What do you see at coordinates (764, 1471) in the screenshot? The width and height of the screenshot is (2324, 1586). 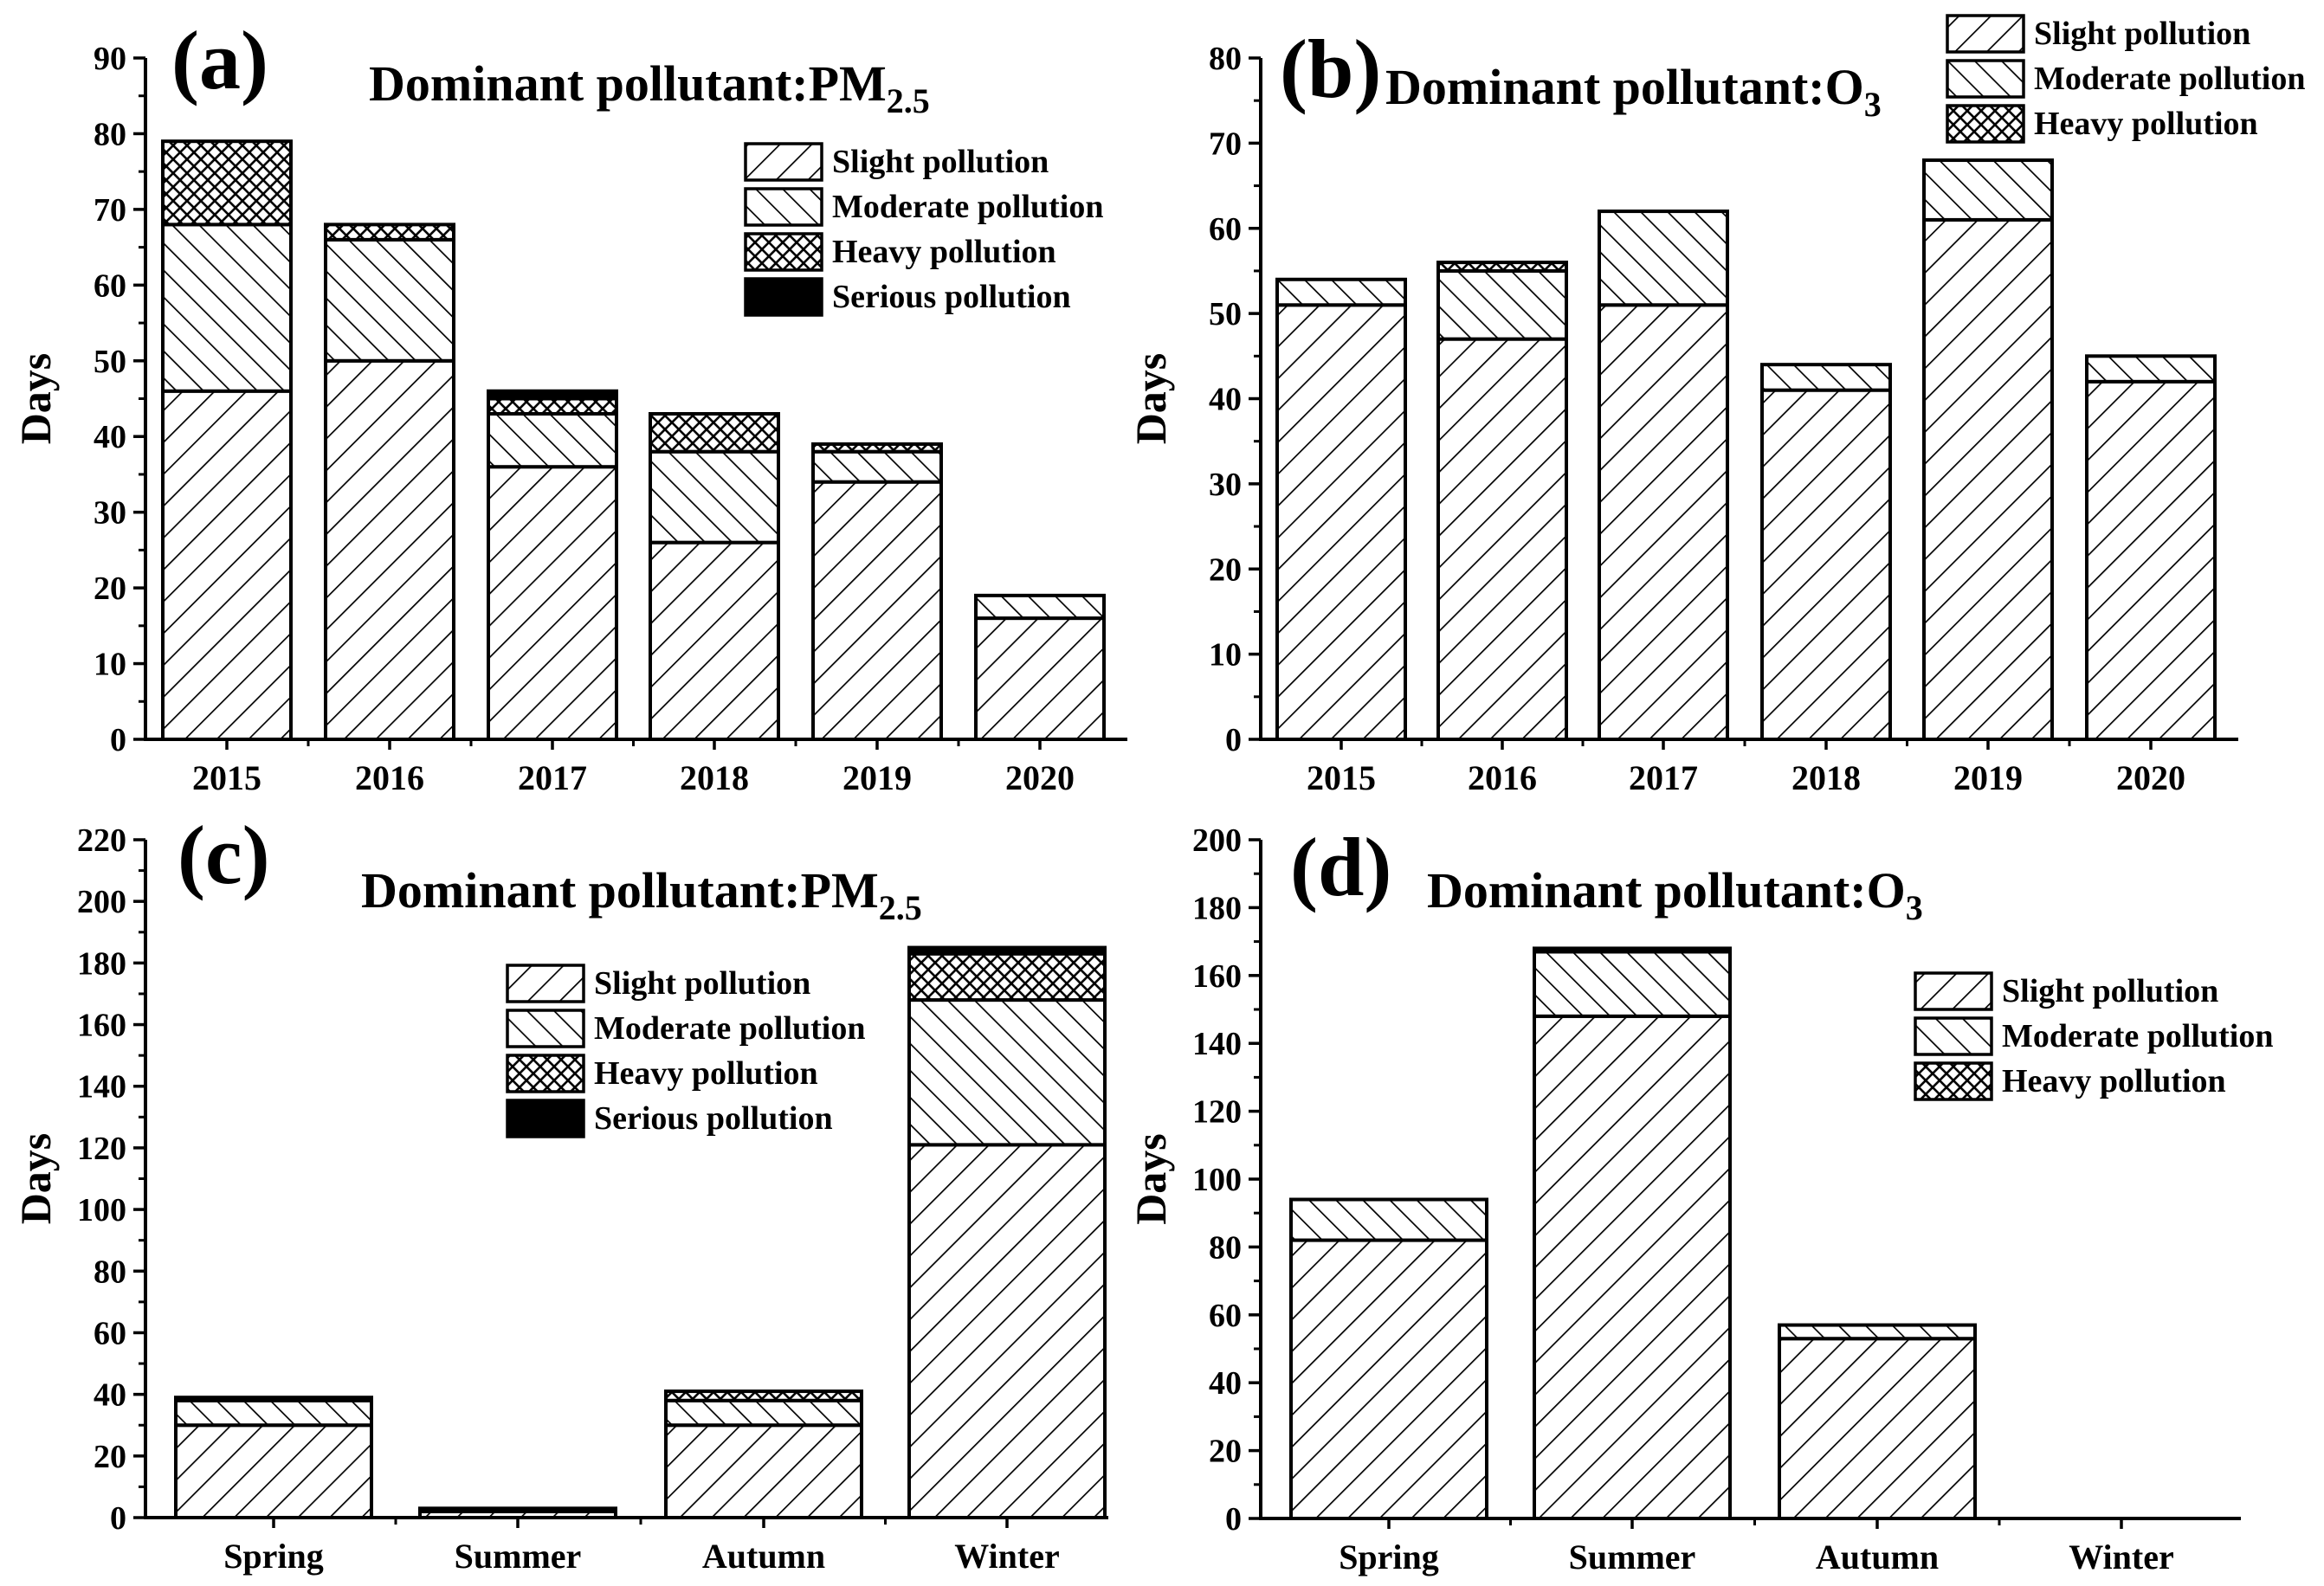 I see `panel-c-bar-autumn-slight-pollution` at bounding box center [764, 1471].